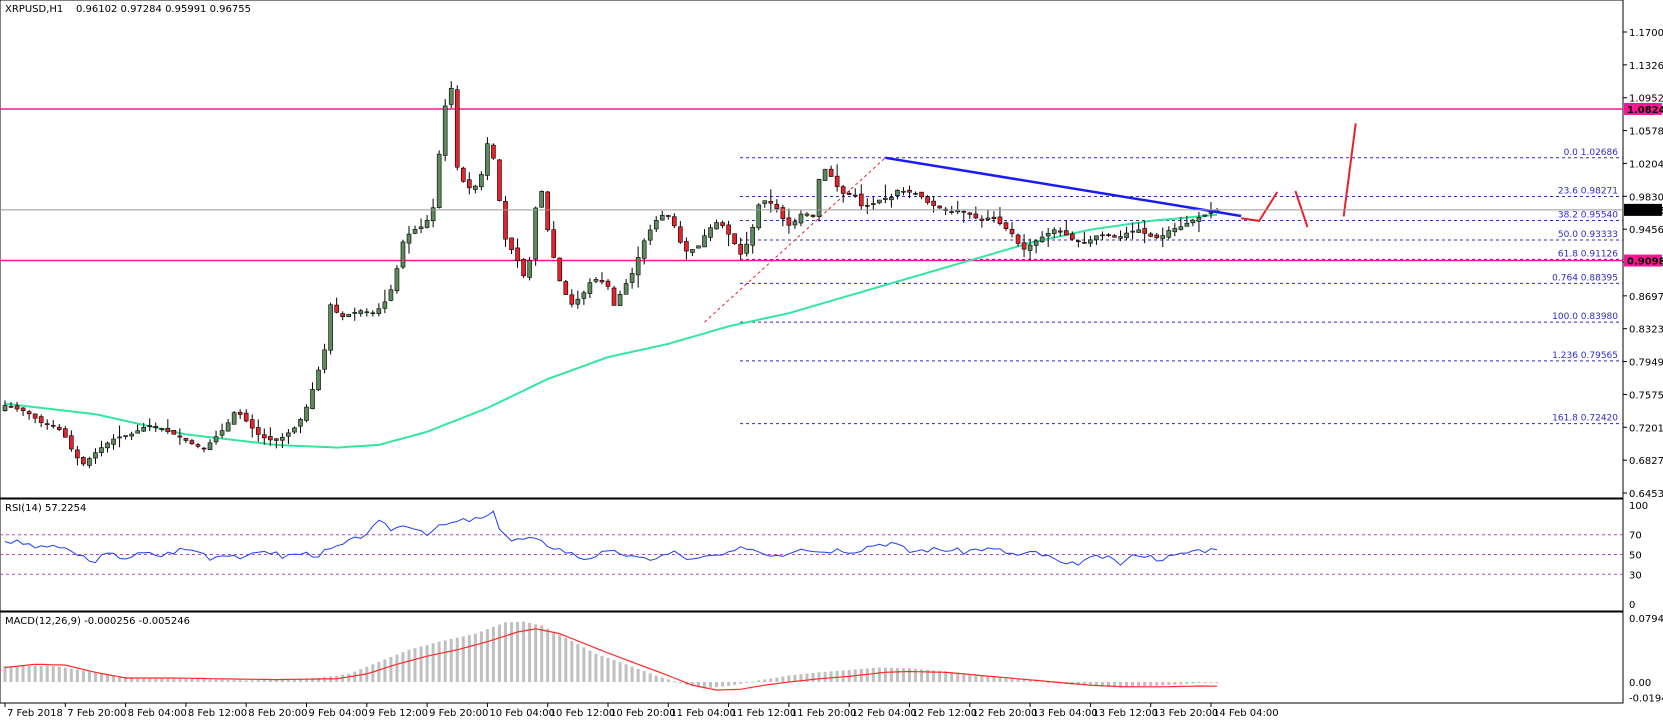 The width and height of the screenshot is (1663, 720). I want to click on time-tick-label: 8 Feb 12:00, so click(217, 713).